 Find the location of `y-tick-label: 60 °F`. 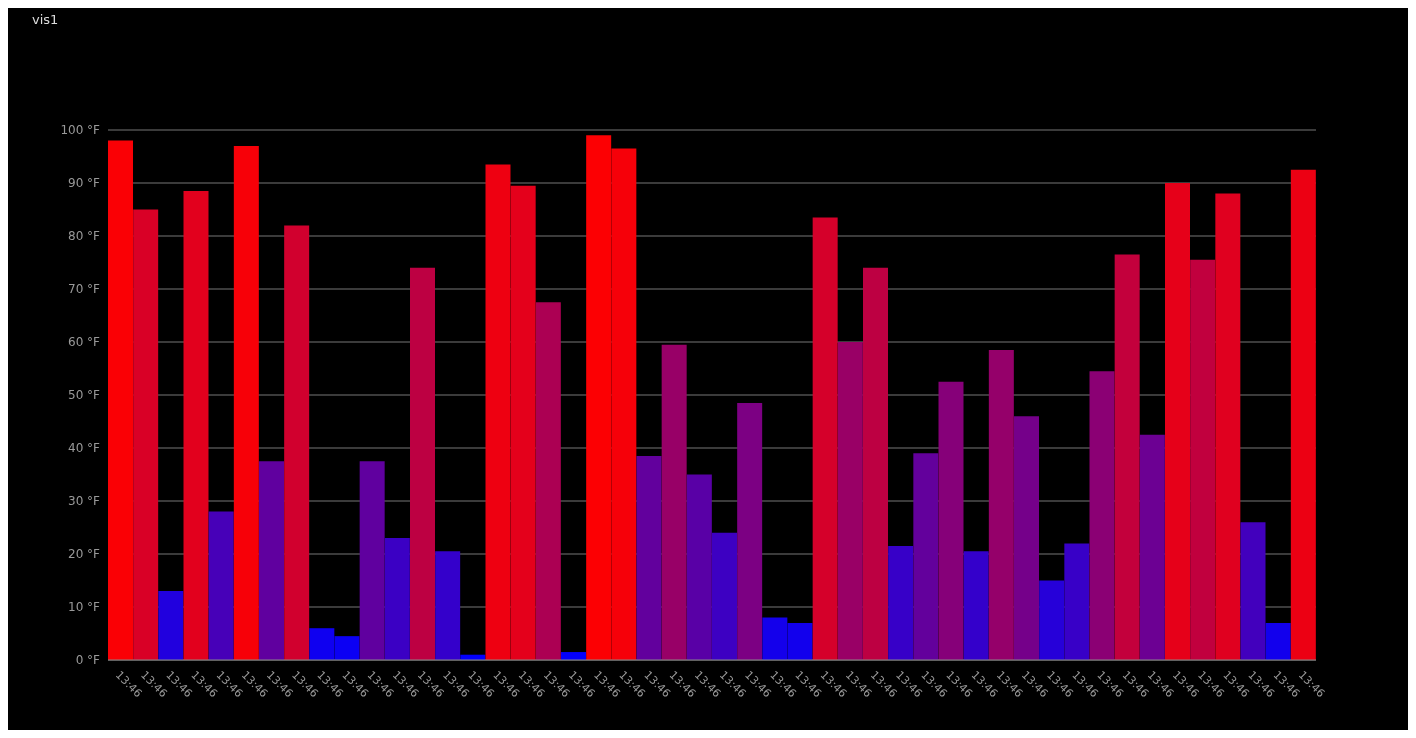

y-tick-label: 60 °F is located at coordinates (84, 342).